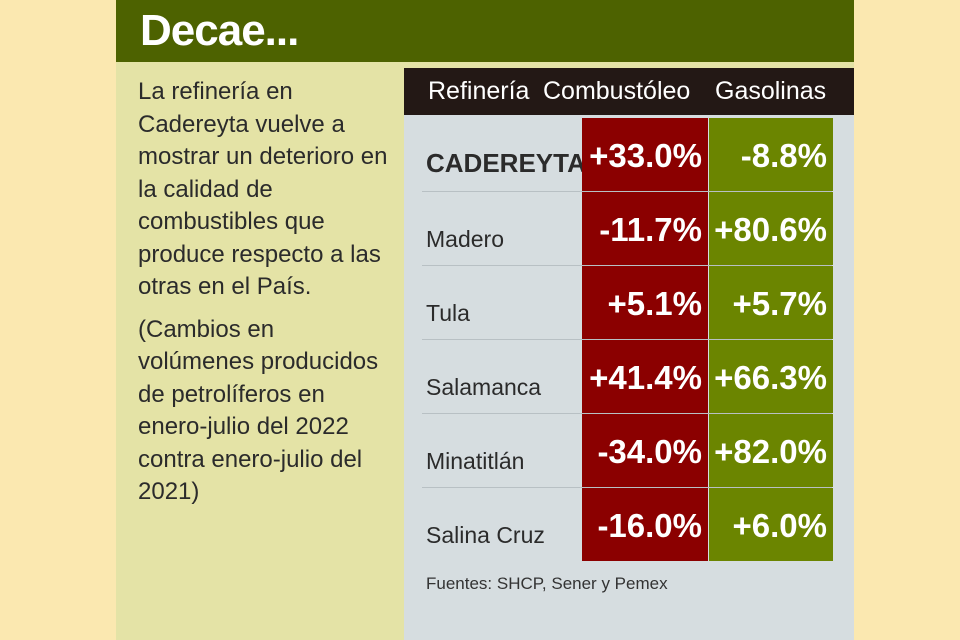  I want to click on gasolinas-value: +5.7%, so click(771, 302).